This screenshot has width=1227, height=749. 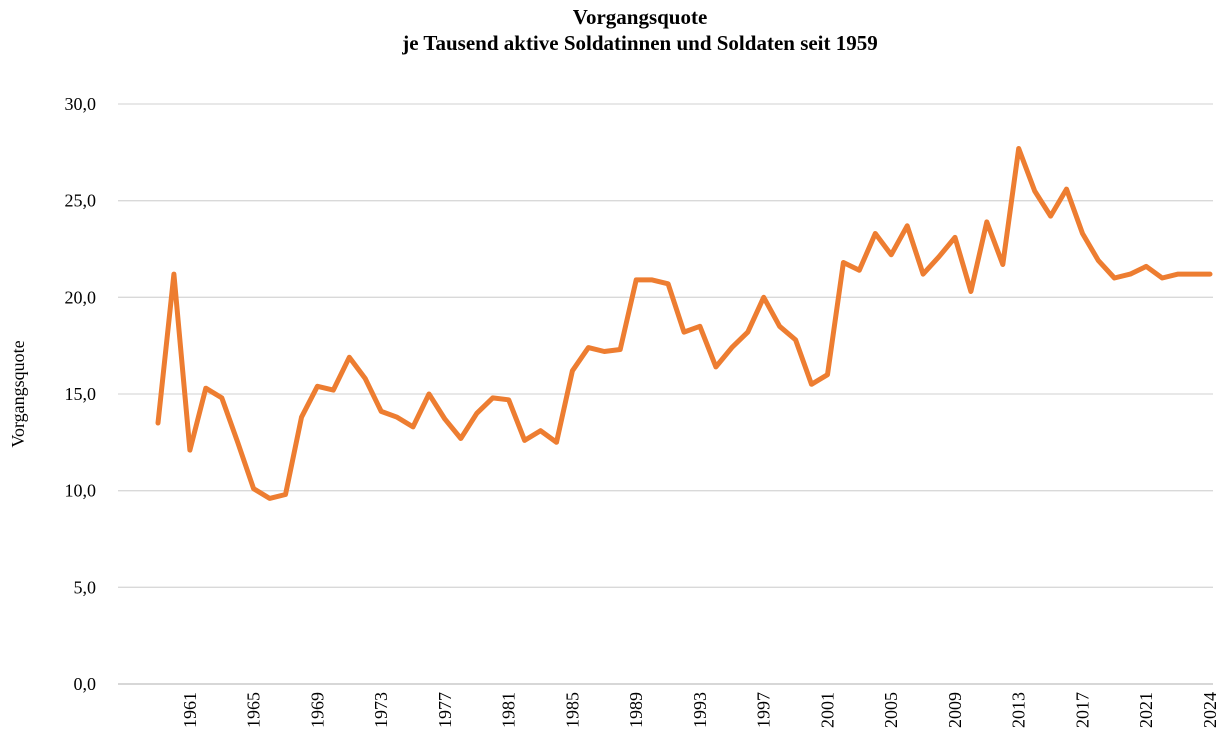 I want to click on x-tick-label: 1961, so click(x=190, y=710).